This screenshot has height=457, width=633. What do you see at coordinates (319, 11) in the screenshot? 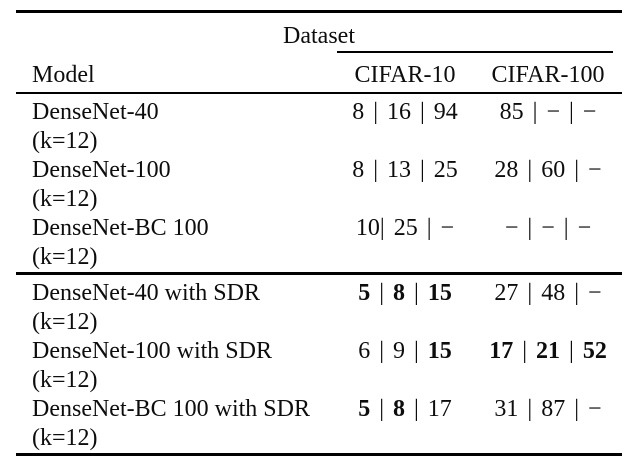
I see `top-rule` at bounding box center [319, 11].